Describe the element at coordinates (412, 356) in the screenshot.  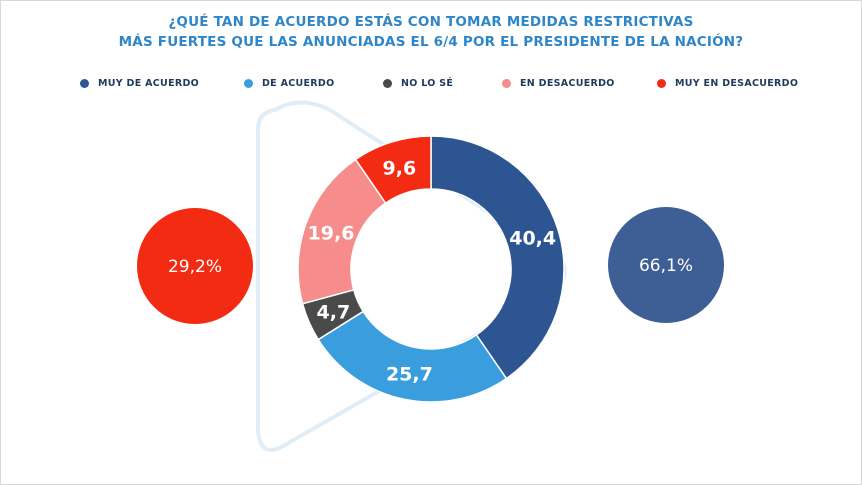
I see `donut-slice-de-acuerdo` at that location.